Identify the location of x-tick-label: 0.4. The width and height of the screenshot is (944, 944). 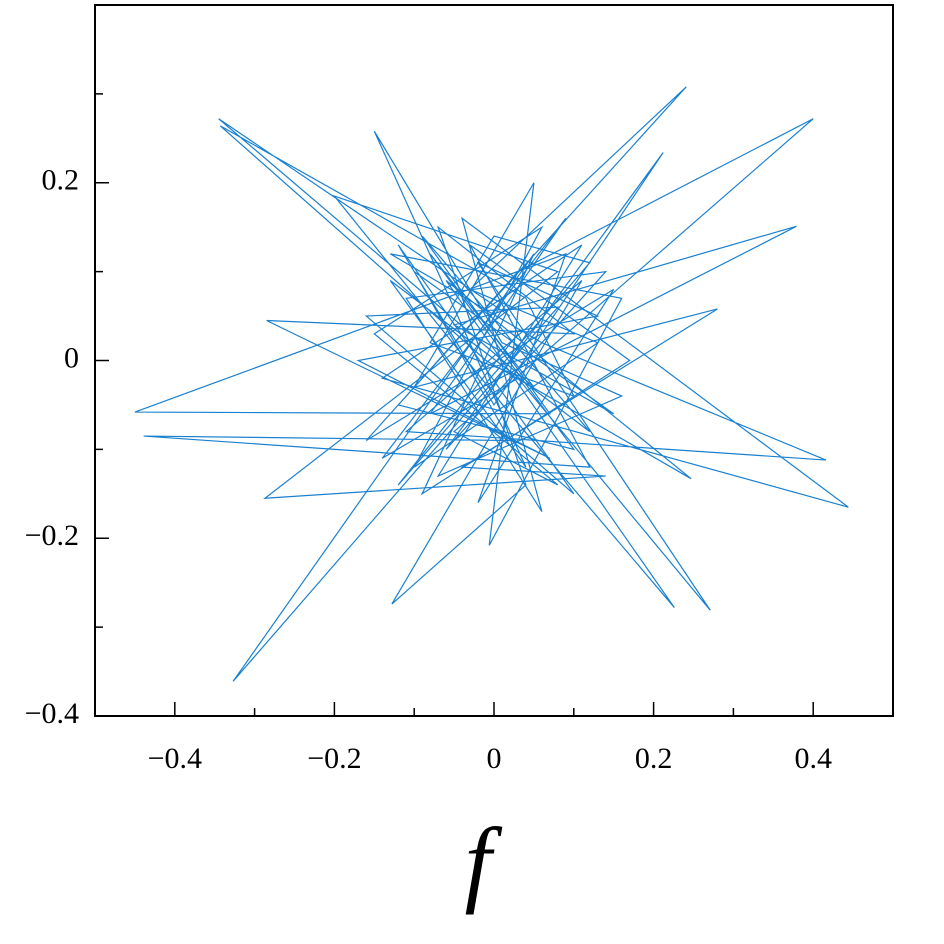
(813, 758).